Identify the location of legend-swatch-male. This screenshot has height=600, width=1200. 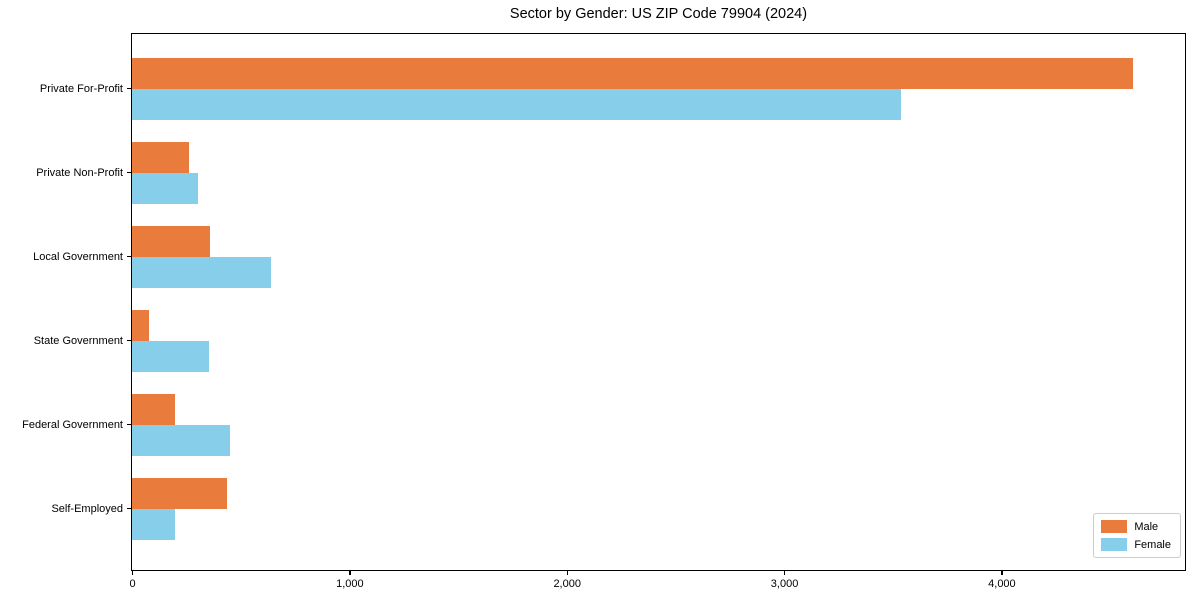
(1114, 526).